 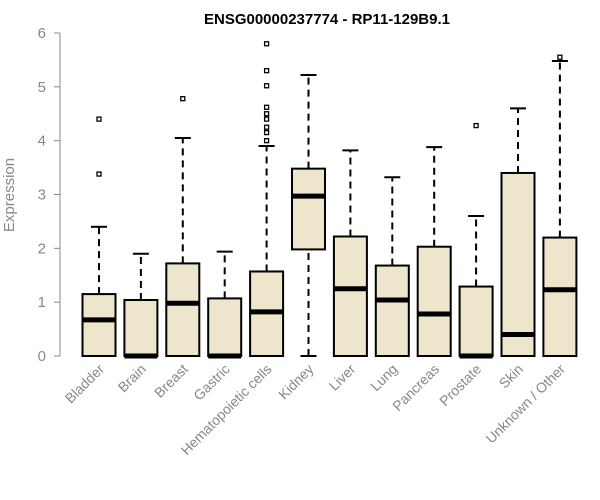 I want to click on x-tick-label: Unknown / Other, so click(x=525, y=404).